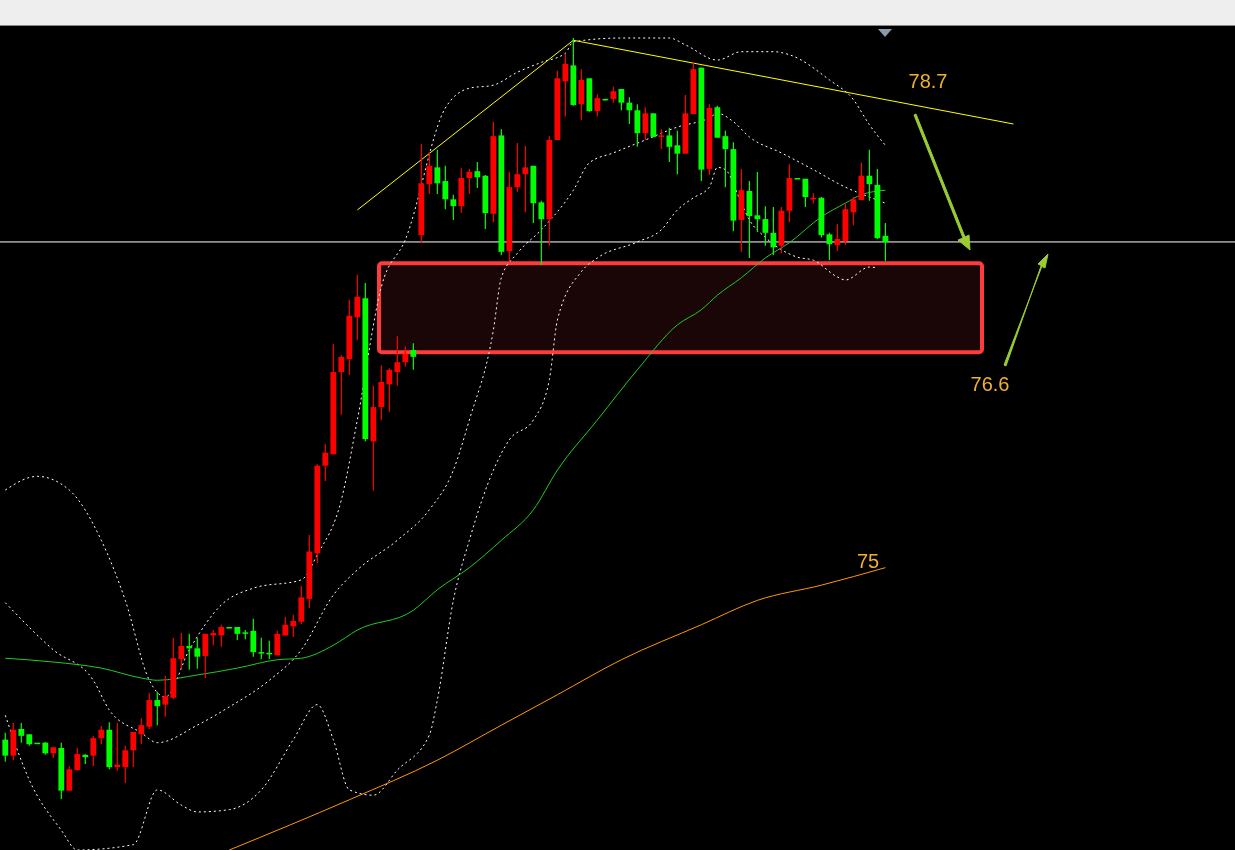 The height and width of the screenshot is (850, 1235). What do you see at coordinates (868, 561) in the screenshot?
I see `annotation: 75` at bounding box center [868, 561].